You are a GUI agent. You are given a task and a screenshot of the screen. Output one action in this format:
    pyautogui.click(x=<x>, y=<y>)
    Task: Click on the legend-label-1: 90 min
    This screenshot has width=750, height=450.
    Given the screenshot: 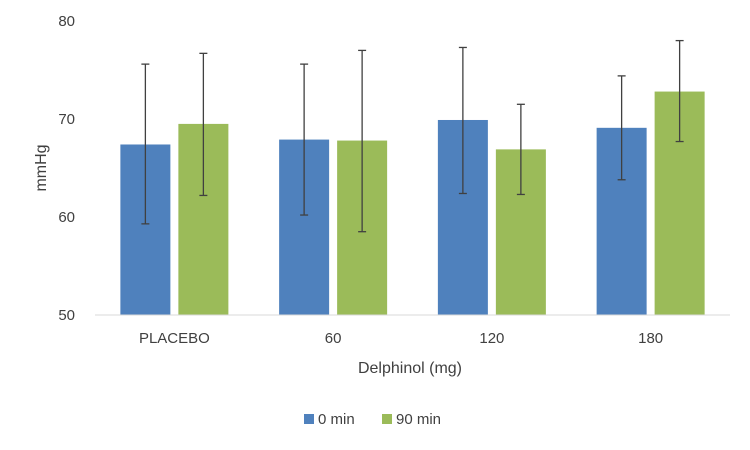 What is the action you would take?
    pyautogui.click(x=418, y=419)
    